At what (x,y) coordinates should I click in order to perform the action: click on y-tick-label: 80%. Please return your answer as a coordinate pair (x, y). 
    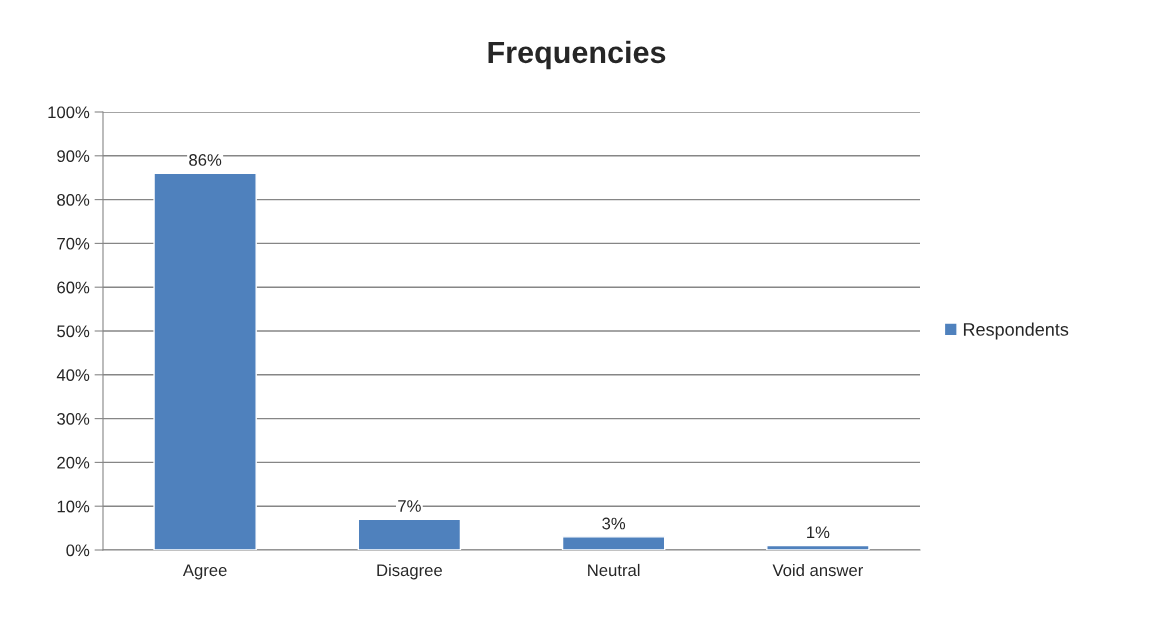
    Looking at the image, I should click on (73, 200).